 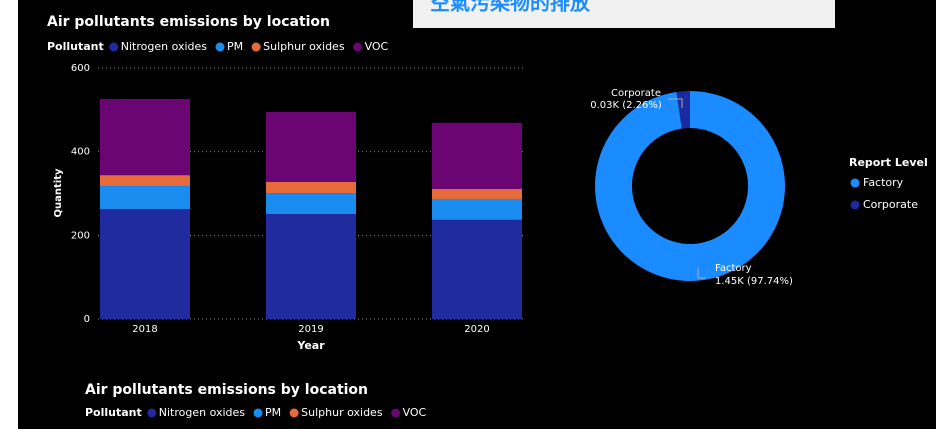 I want to click on chart-title: Air pollutants emissions by location, so click(x=188, y=22).